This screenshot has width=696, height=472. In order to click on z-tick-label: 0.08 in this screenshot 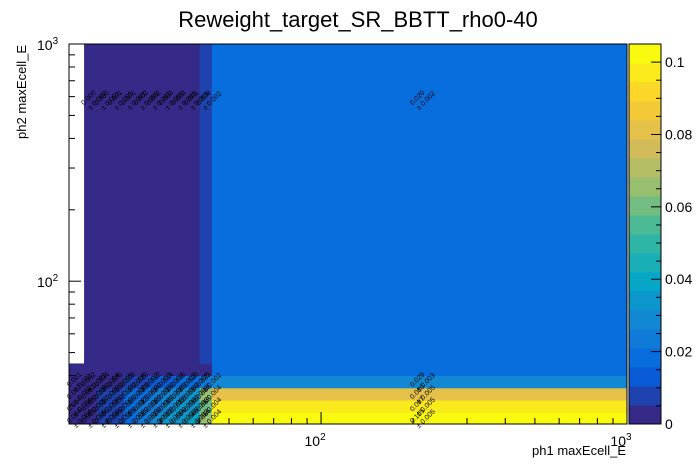, I will do `click(678, 134)`.